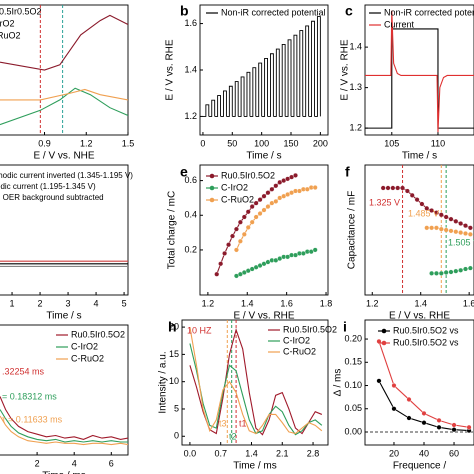  I want to click on panel-label: c, so click(349, 11).